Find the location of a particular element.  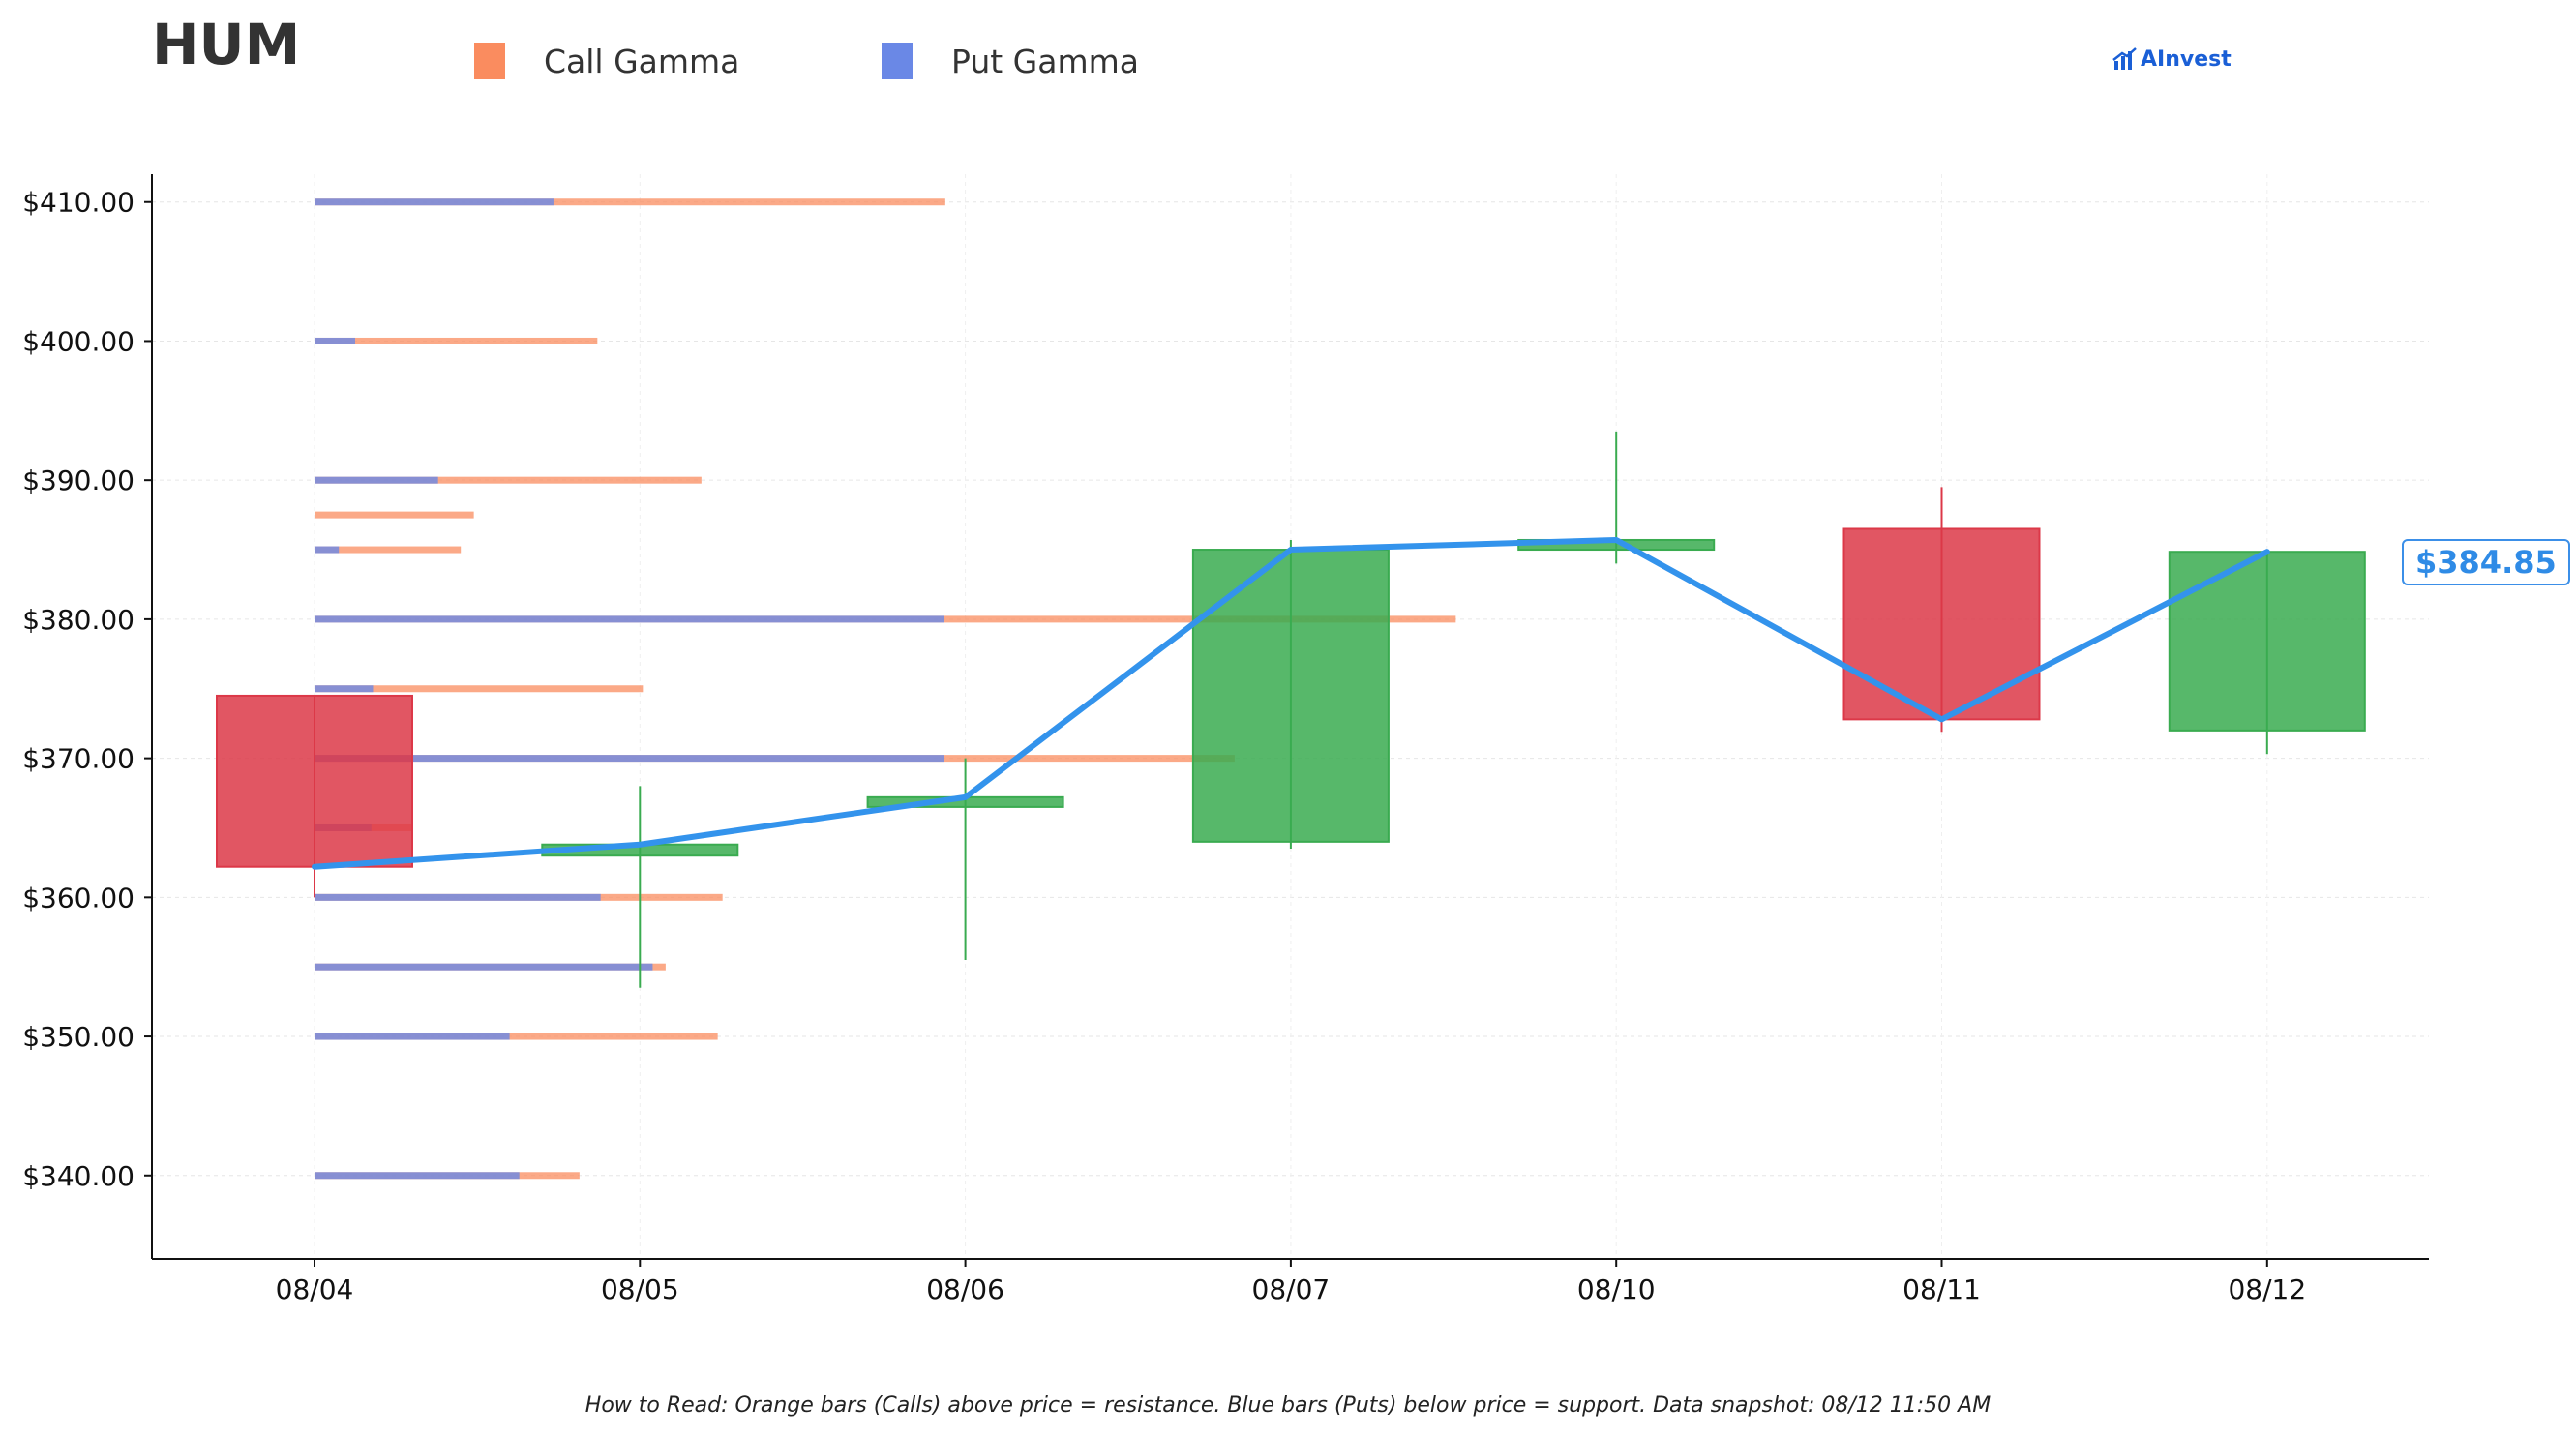

legend-label-put: Put Gamma is located at coordinates (1045, 61).